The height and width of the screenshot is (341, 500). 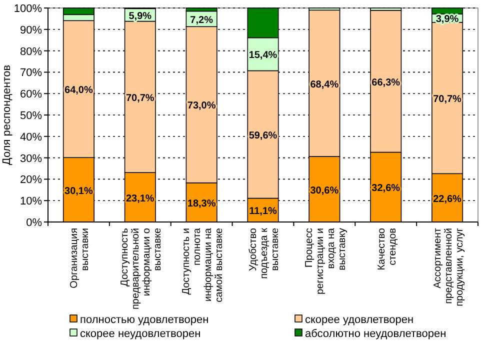 I want to click on y-tick-label: 80%, so click(x=31, y=52).